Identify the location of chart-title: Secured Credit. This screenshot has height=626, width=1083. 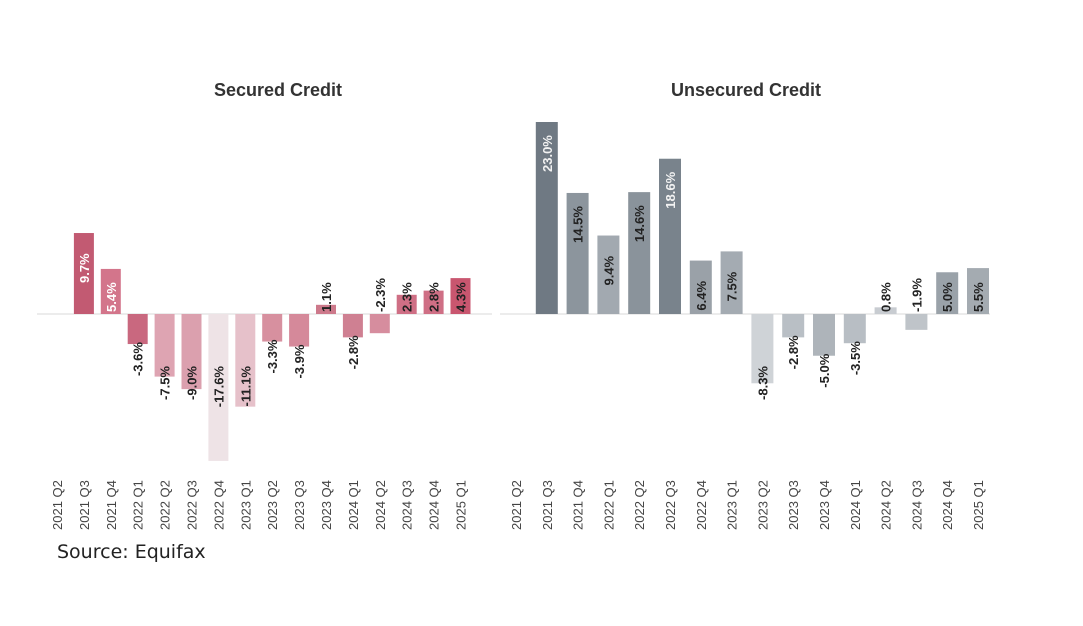
(278, 90).